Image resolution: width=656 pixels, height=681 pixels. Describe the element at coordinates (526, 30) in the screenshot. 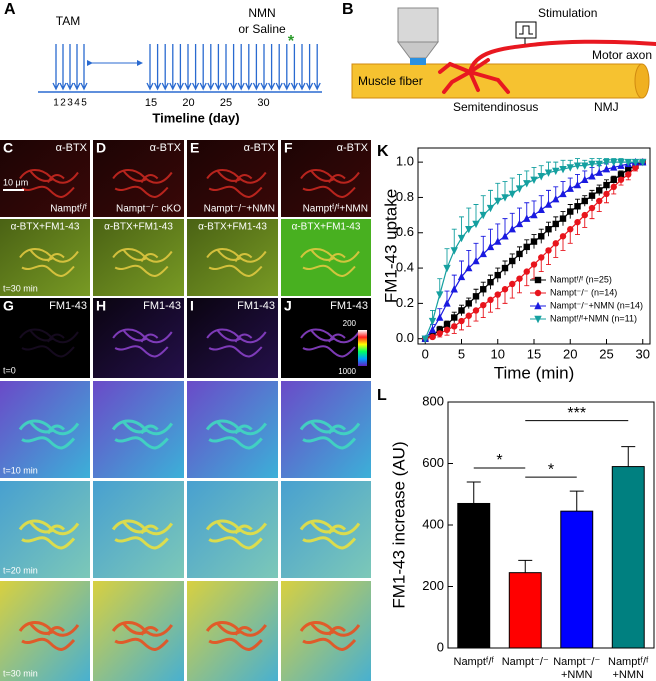

I see `pulse` at that location.